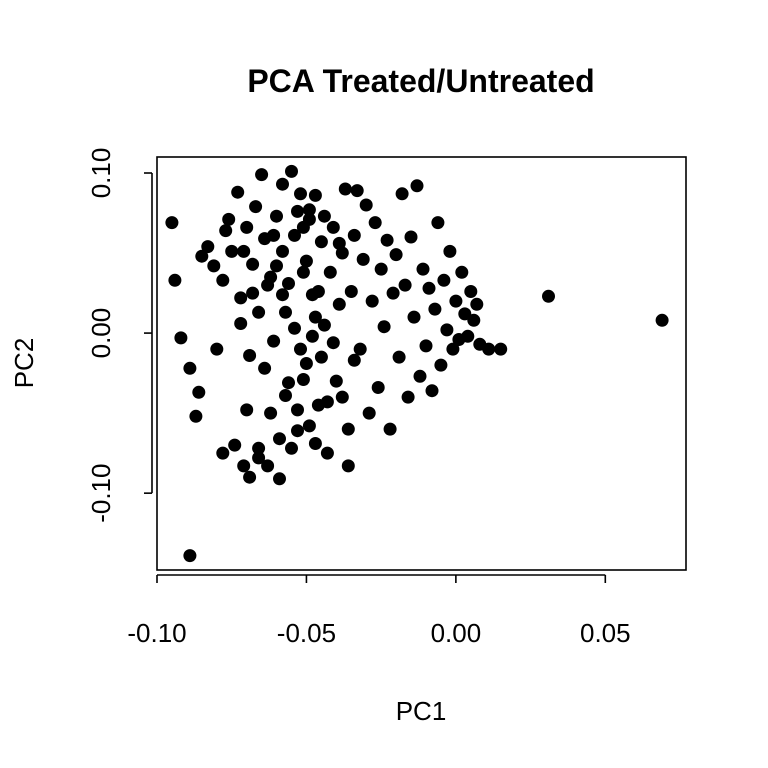  What do you see at coordinates (101, 333) in the screenshot?
I see `y-tick-label-1: 0.00` at bounding box center [101, 333].